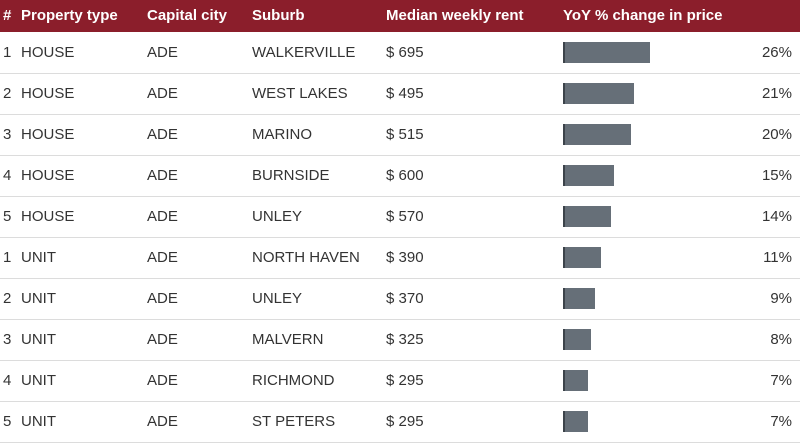 The height and width of the screenshot is (443, 800). I want to click on table-row: 5 HOUSE ADE UNLEY $ 570 14%, so click(400, 217).